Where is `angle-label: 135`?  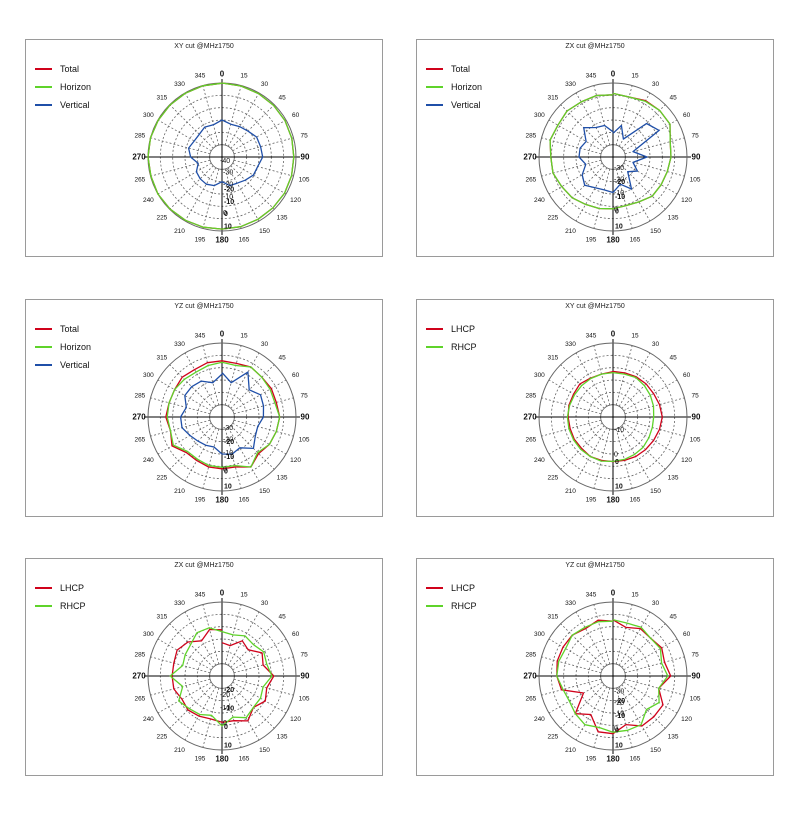
angle-label: 135 is located at coordinates (673, 218).